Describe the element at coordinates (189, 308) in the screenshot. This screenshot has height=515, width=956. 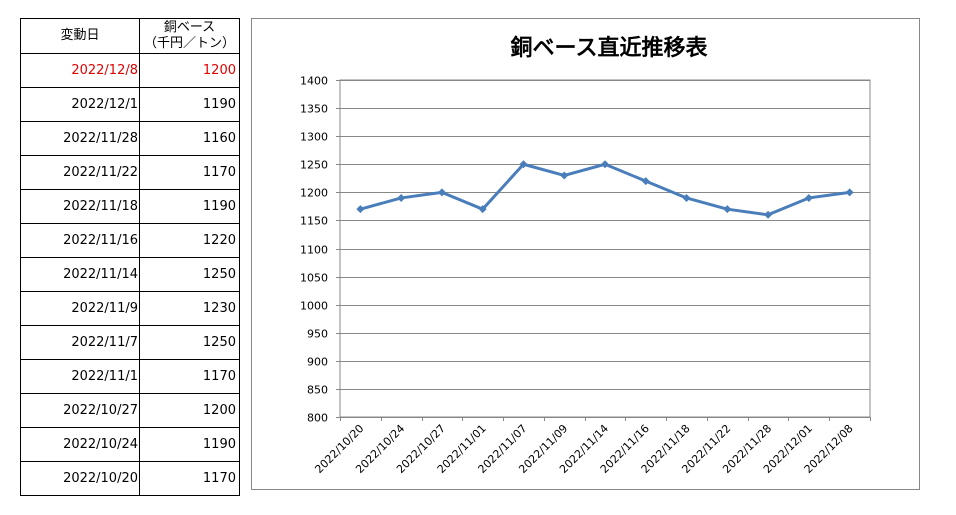
I see `row-price: 1230` at that location.